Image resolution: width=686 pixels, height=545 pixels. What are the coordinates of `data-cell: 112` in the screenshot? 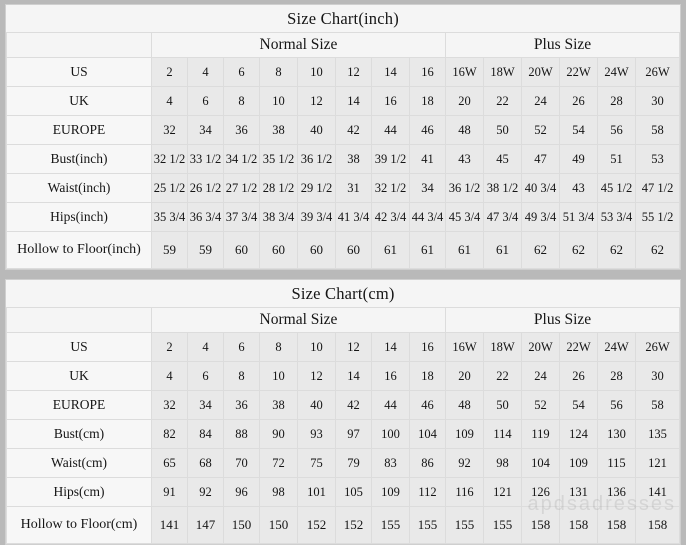 It's located at (427, 492).